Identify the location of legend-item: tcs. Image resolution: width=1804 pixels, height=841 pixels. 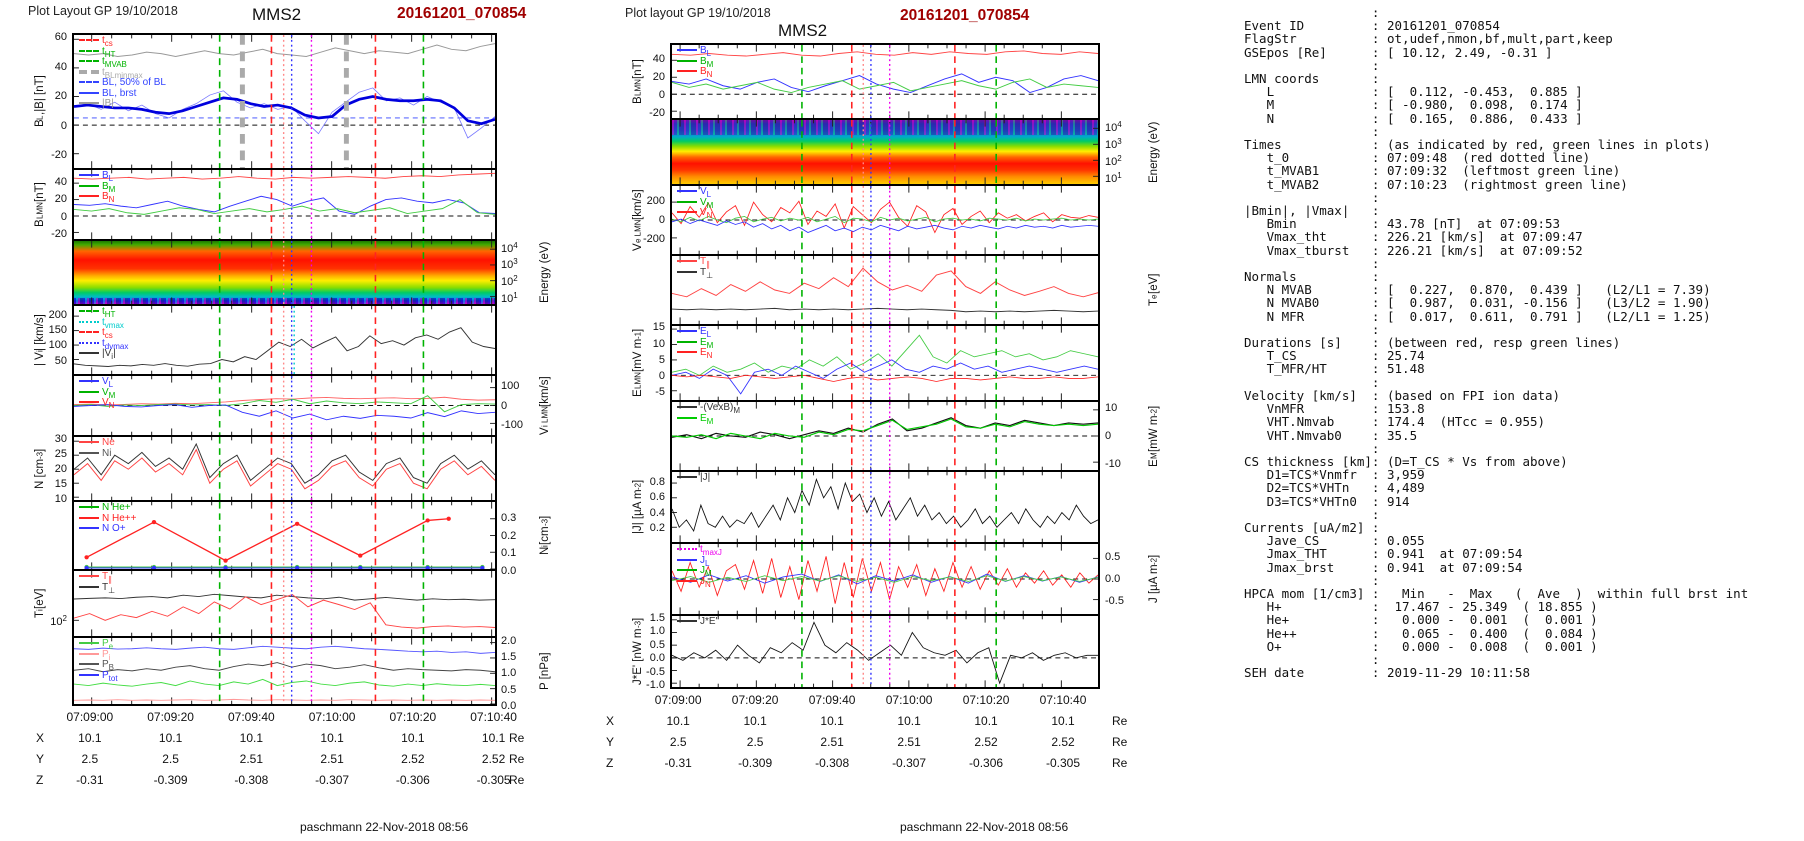
(103, 333).